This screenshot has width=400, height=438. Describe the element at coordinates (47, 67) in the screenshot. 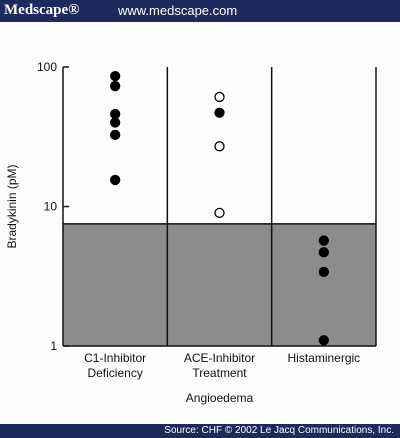

I see `y-tick-label: 100` at that location.